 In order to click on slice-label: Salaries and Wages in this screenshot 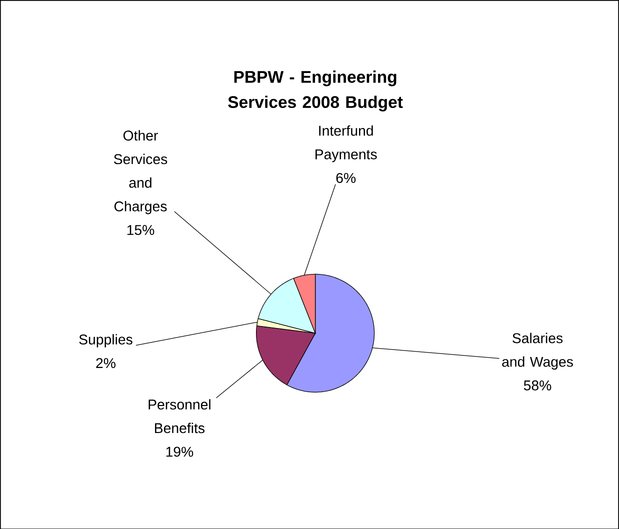, I will do `click(537, 351)`.